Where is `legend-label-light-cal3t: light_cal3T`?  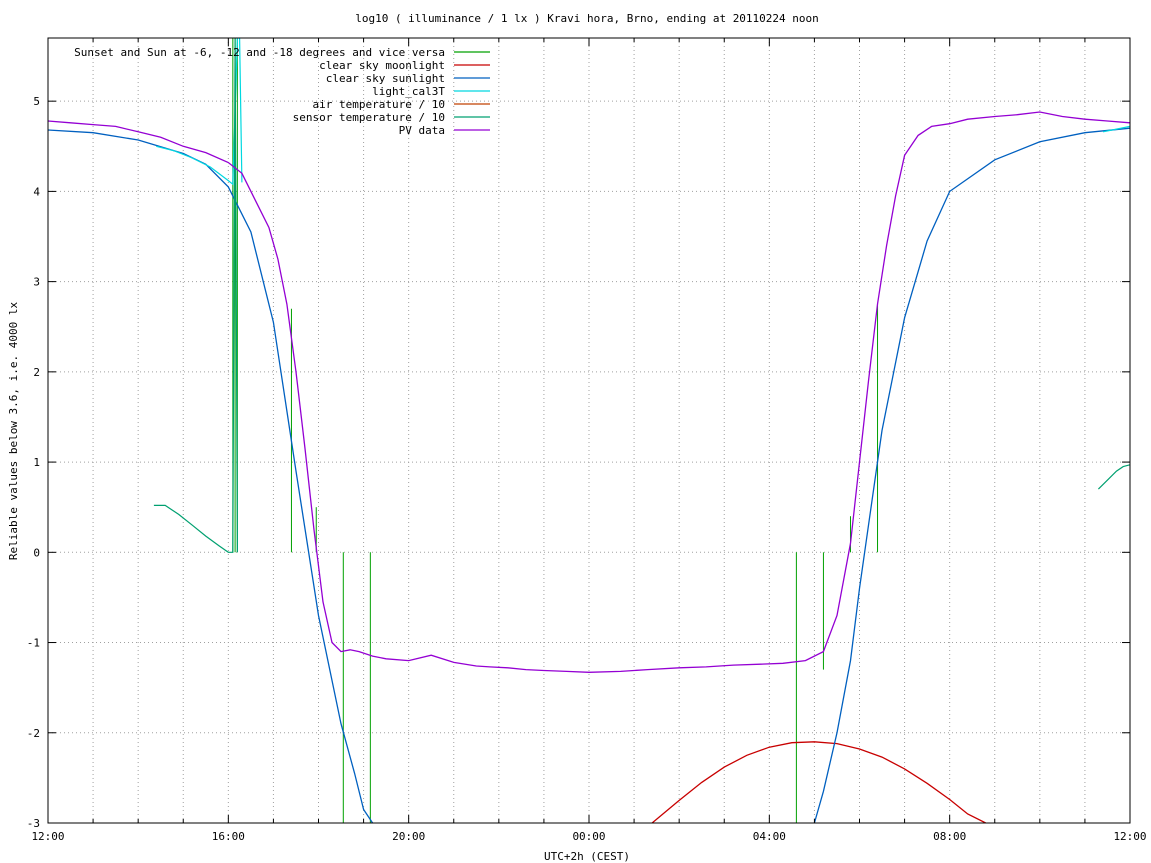 legend-label-light-cal3t: light_cal3T is located at coordinates (408, 91).